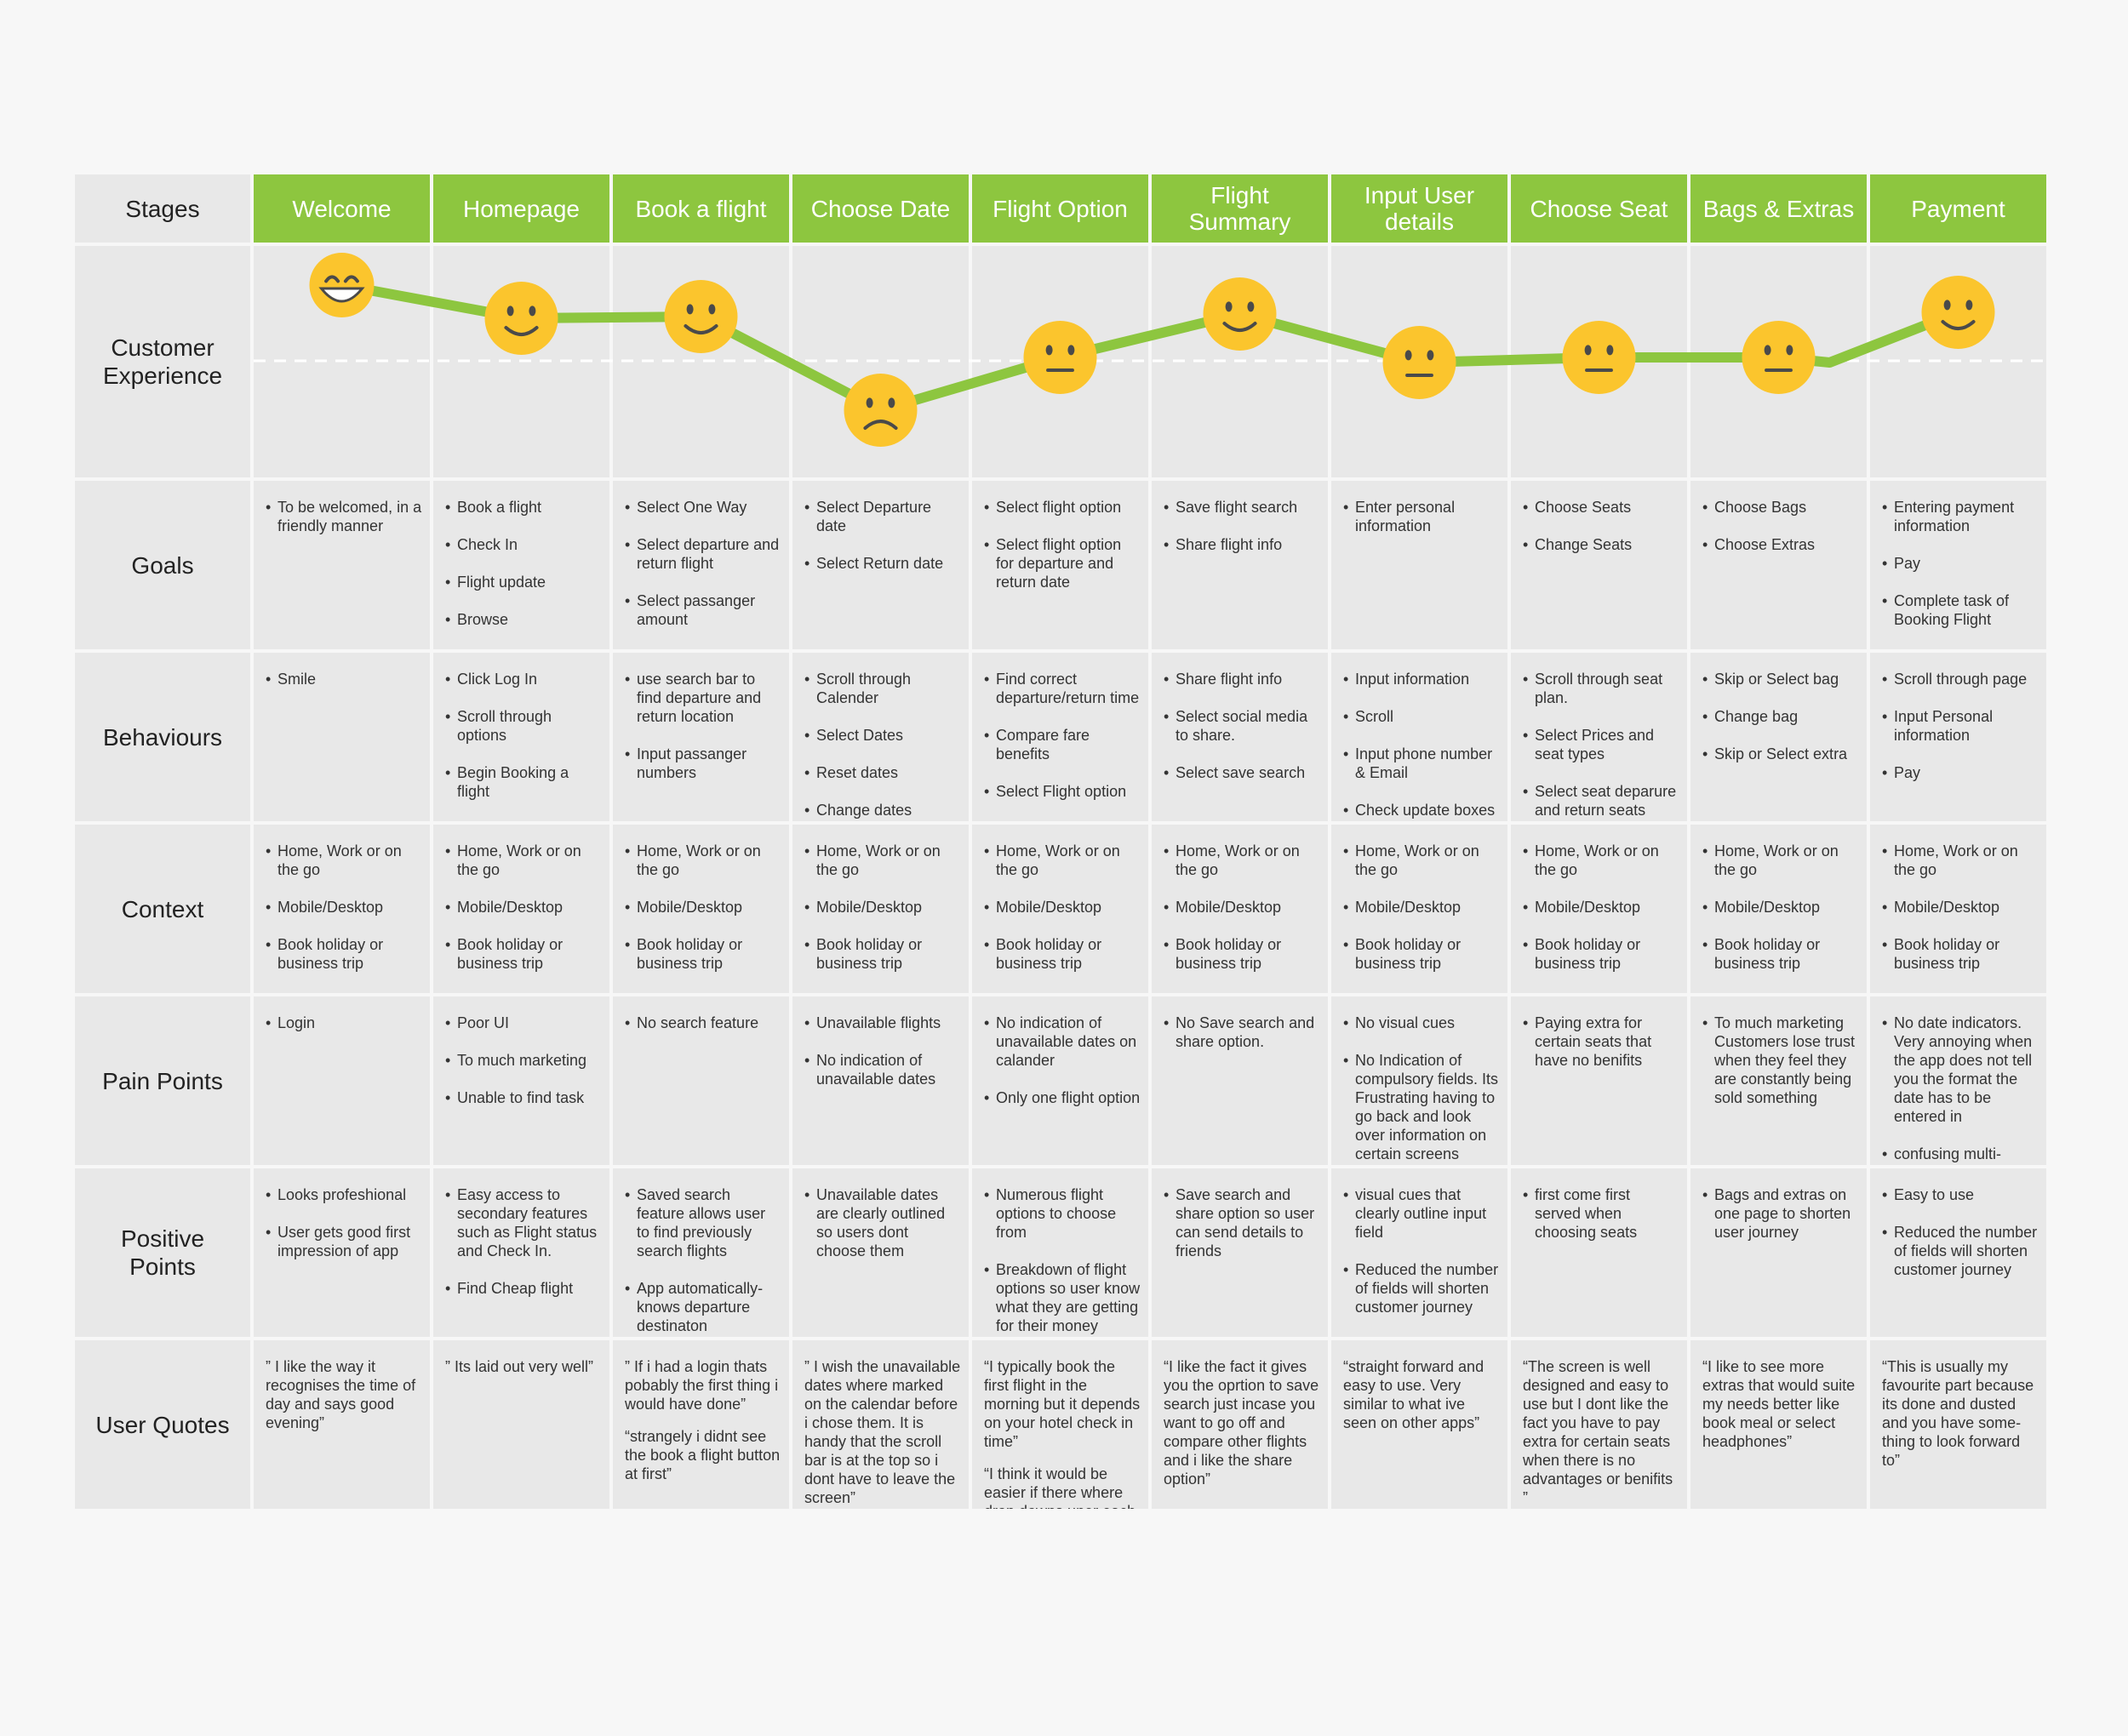 The width and height of the screenshot is (2128, 1736). I want to click on bullet-item: No indication of unavailable dates, so click(883, 1069).